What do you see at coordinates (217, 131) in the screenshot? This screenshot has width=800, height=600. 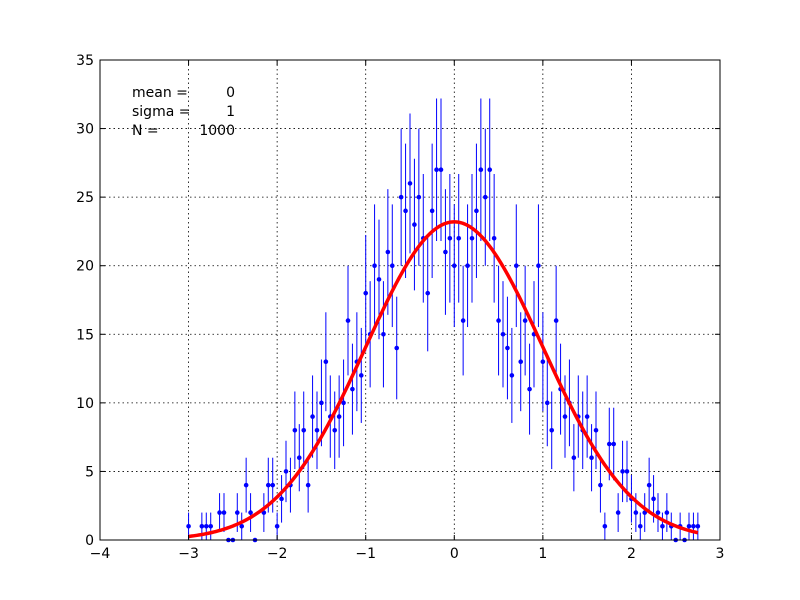 I see `annotation-value: 1000` at bounding box center [217, 131].